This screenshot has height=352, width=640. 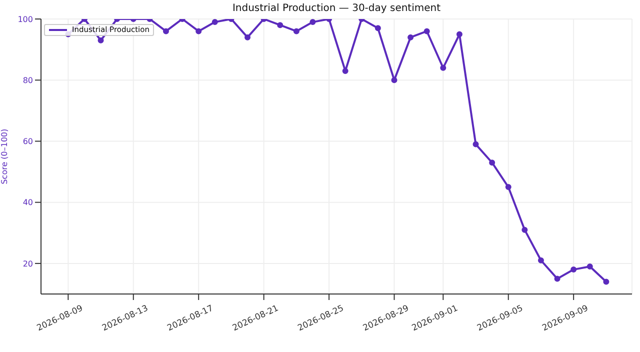 What do you see at coordinates (27, 263) in the screenshot?
I see `y-tick-label: 20` at bounding box center [27, 263].